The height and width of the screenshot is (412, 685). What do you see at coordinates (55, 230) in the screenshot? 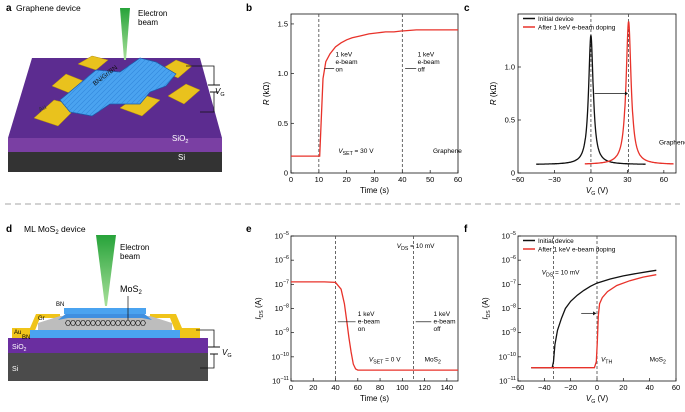
I see `panel-d-title: ML MoS2 device` at bounding box center [55, 230].